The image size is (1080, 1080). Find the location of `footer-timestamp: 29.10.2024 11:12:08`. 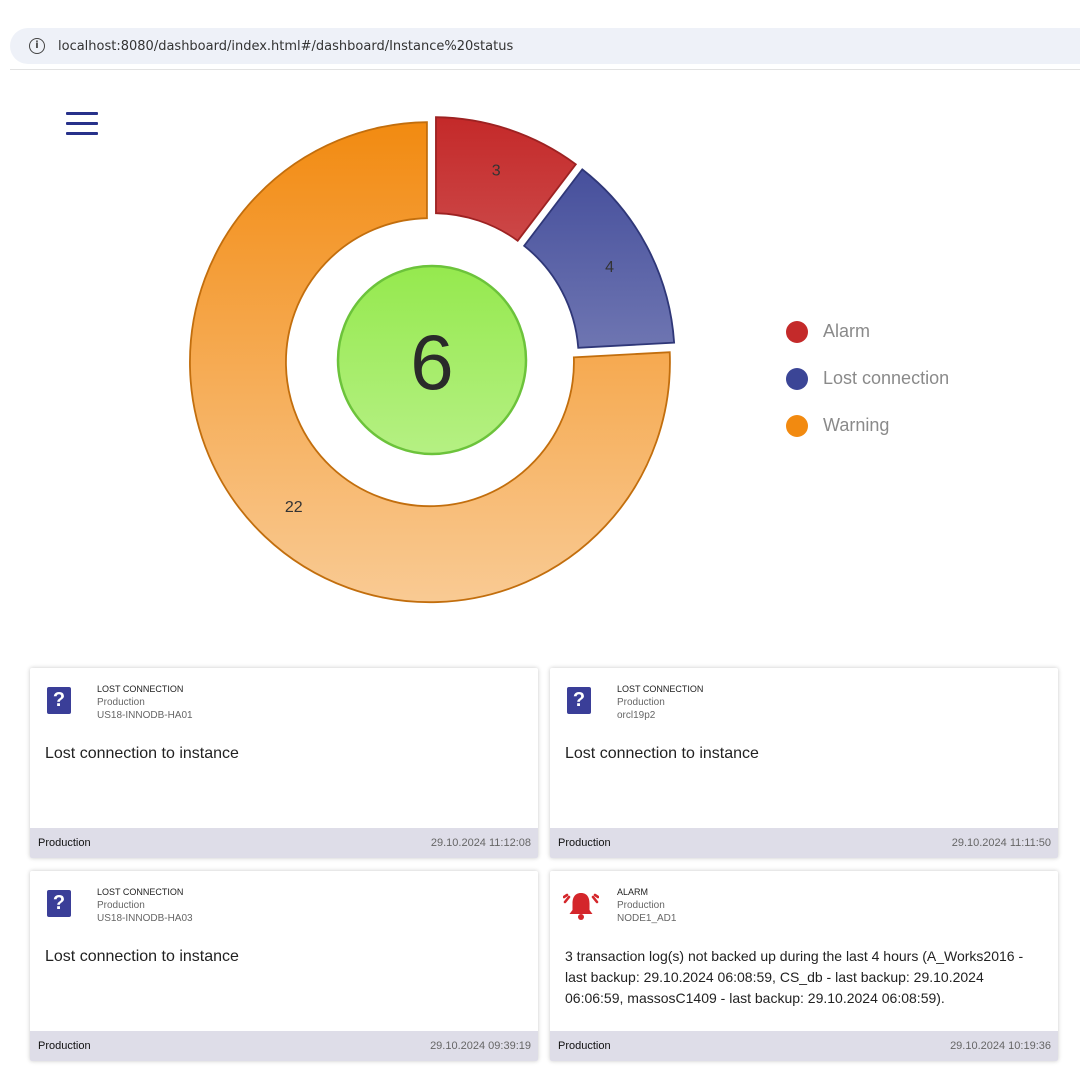

footer-timestamp: 29.10.2024 11:12:08 is located at coordinates (480, 843).